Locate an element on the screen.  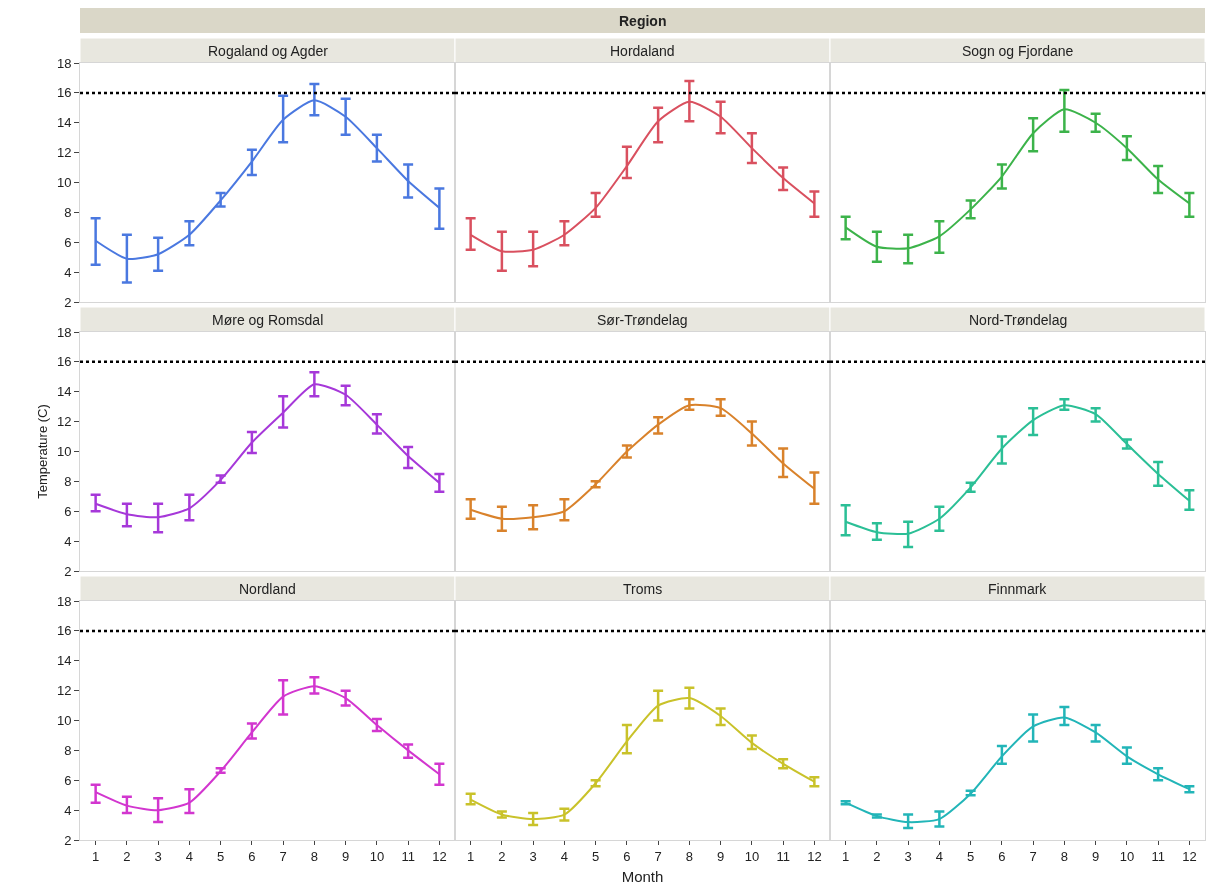
chart-title: Sogn og Fjordane is located at coordinates (1018, 51).